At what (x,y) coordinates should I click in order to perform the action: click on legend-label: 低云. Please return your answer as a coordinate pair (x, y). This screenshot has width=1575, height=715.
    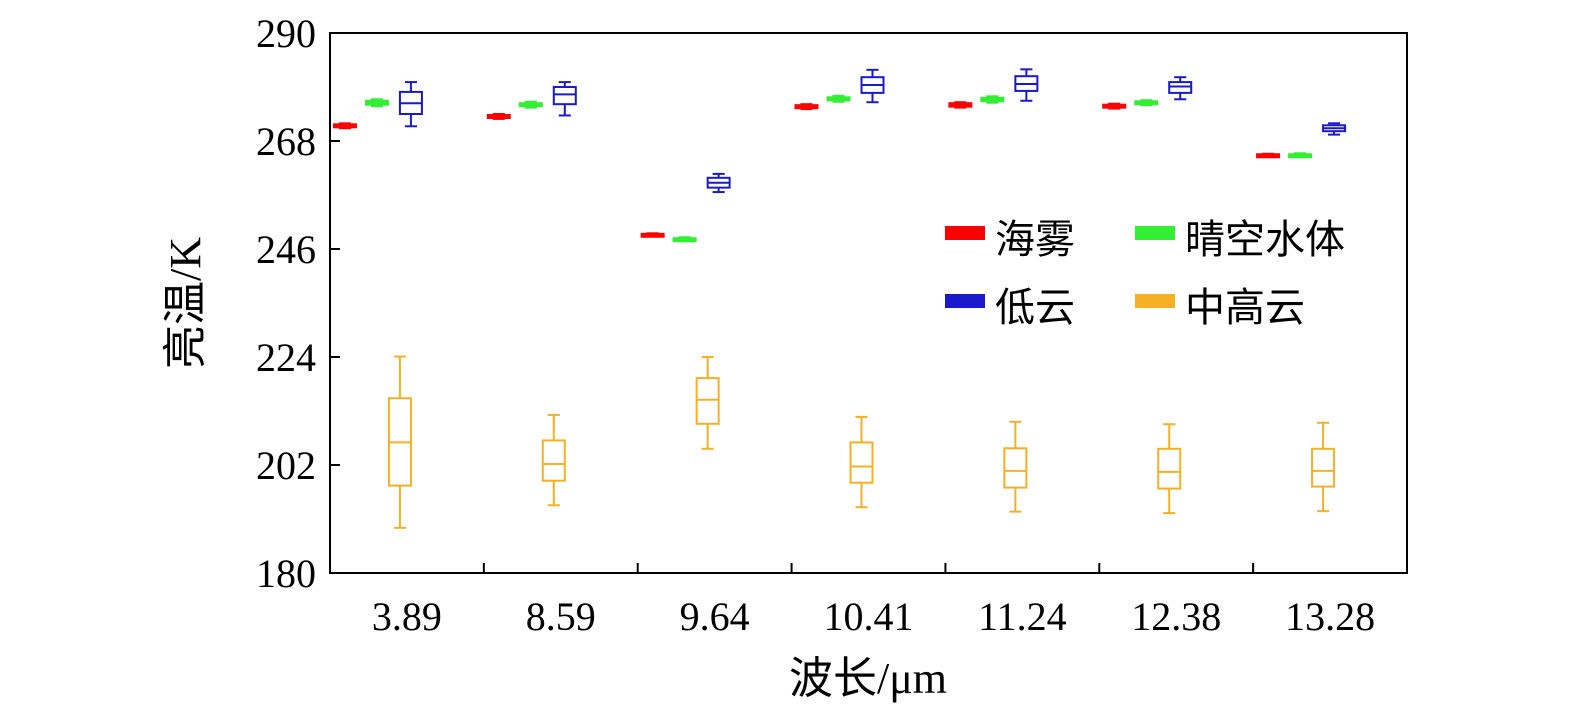
    Looking at the image, I should click on (1035, 308).